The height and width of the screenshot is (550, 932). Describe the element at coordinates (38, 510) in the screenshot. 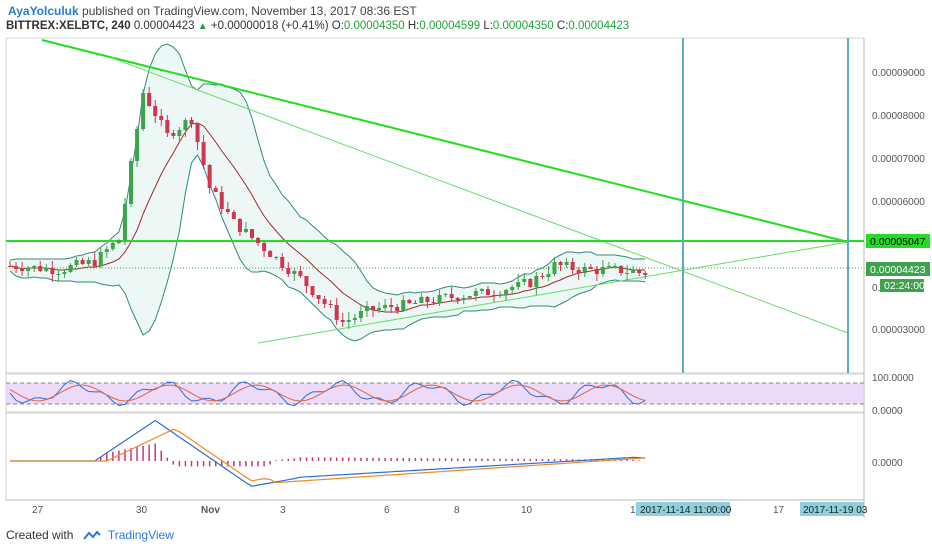

I see `time-tick-27: 27` at that location.